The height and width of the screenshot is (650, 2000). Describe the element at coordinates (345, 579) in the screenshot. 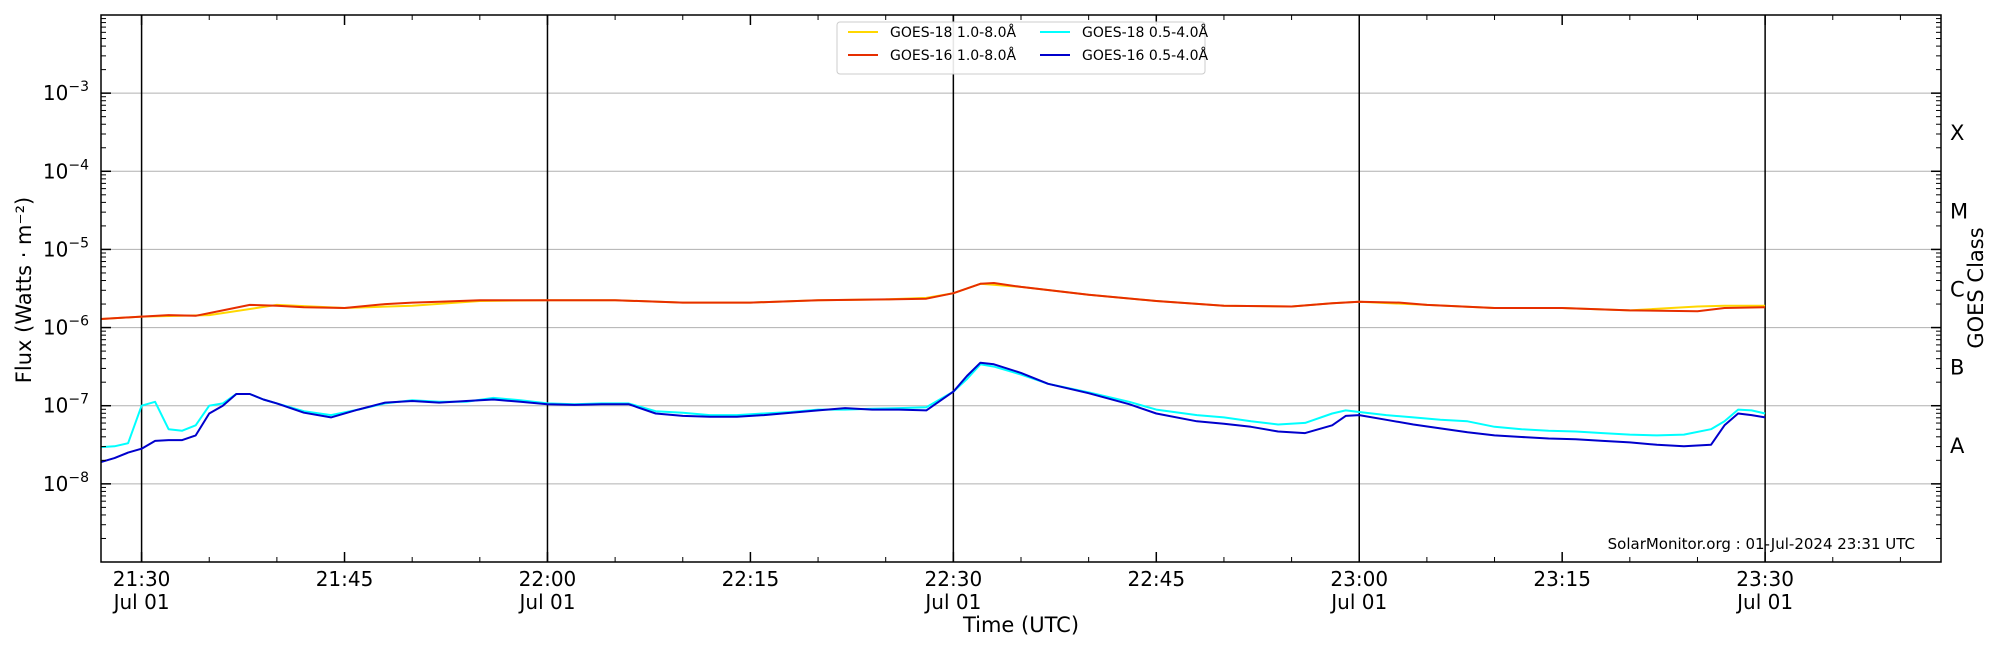

I see `x-tick-label: 21:45` at that location.